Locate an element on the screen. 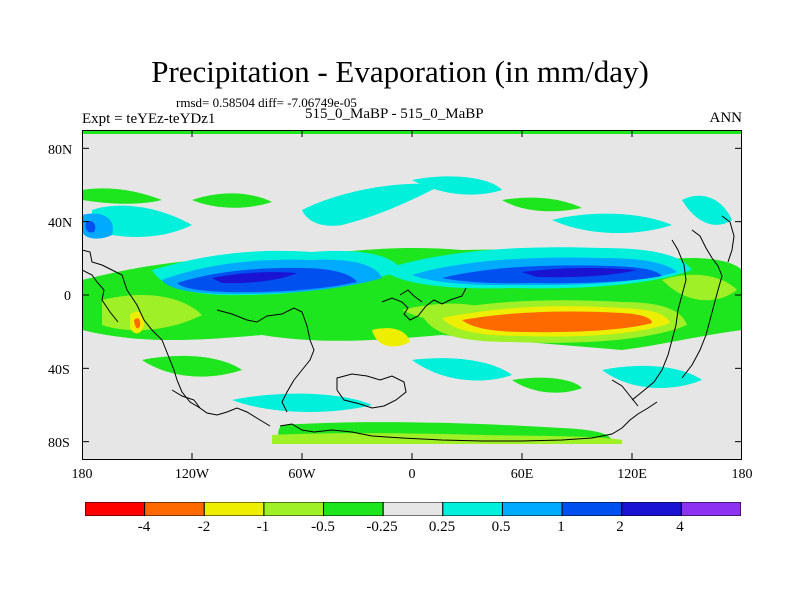 This screenshot has width=800, height=600. lat-label-0: 0 is located at coordinates (67, 296).